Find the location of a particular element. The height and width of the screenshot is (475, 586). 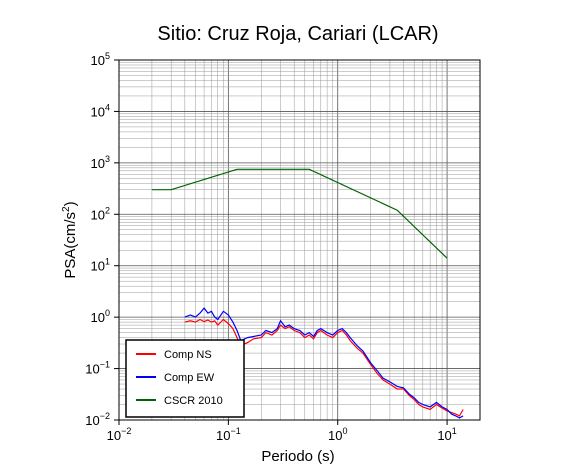

y-axis-label-close: ) is located at coordinates (70, 203).